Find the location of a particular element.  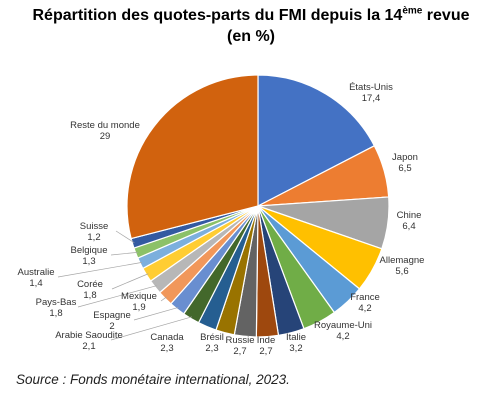

slice-name-label: Canada is located at coordinates (167, 337).